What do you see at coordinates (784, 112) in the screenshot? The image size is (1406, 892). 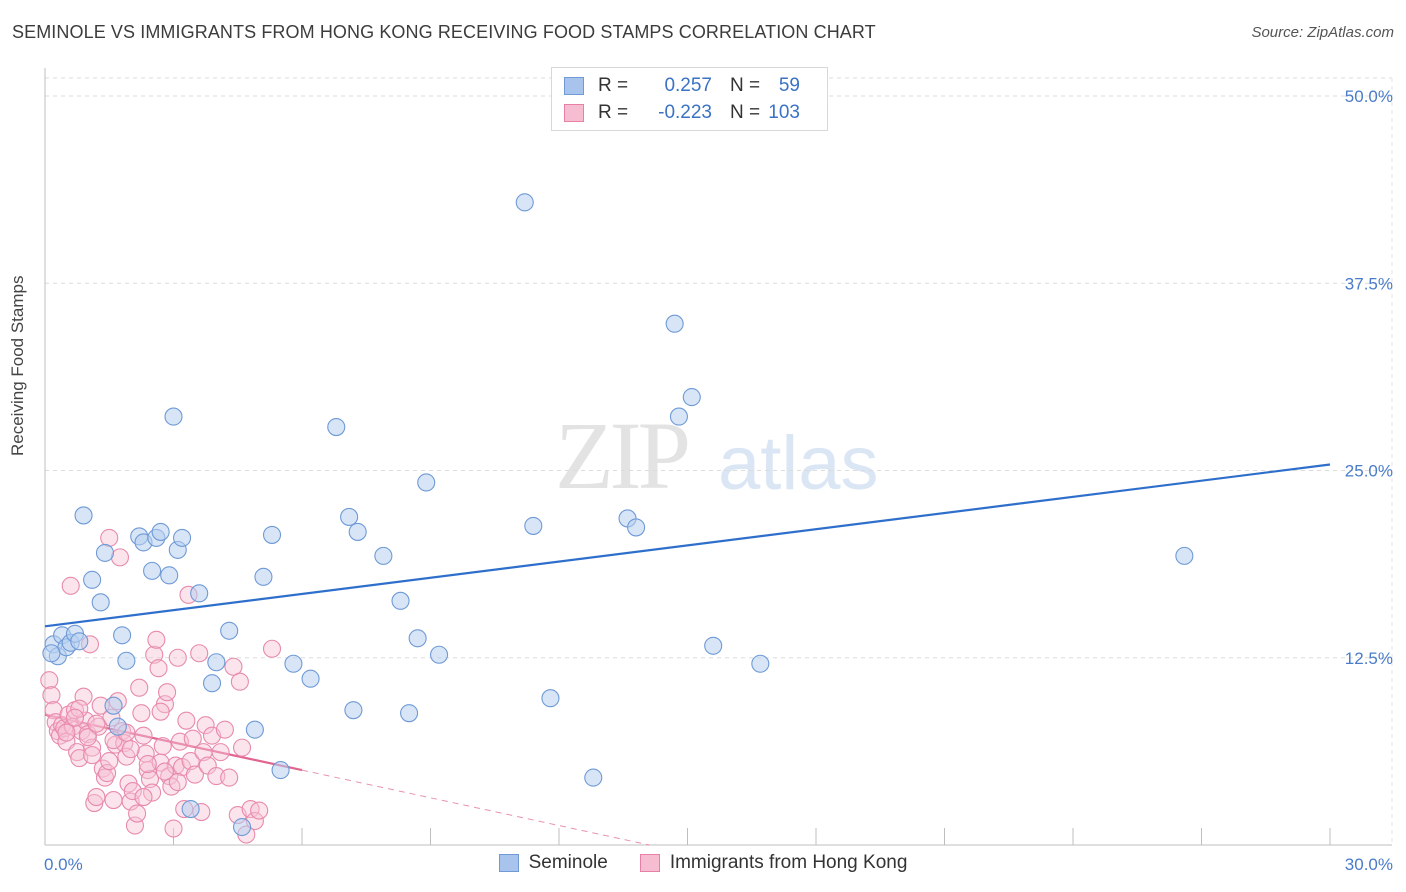 I see `n-value: 103` at bounding box center [784, 112].